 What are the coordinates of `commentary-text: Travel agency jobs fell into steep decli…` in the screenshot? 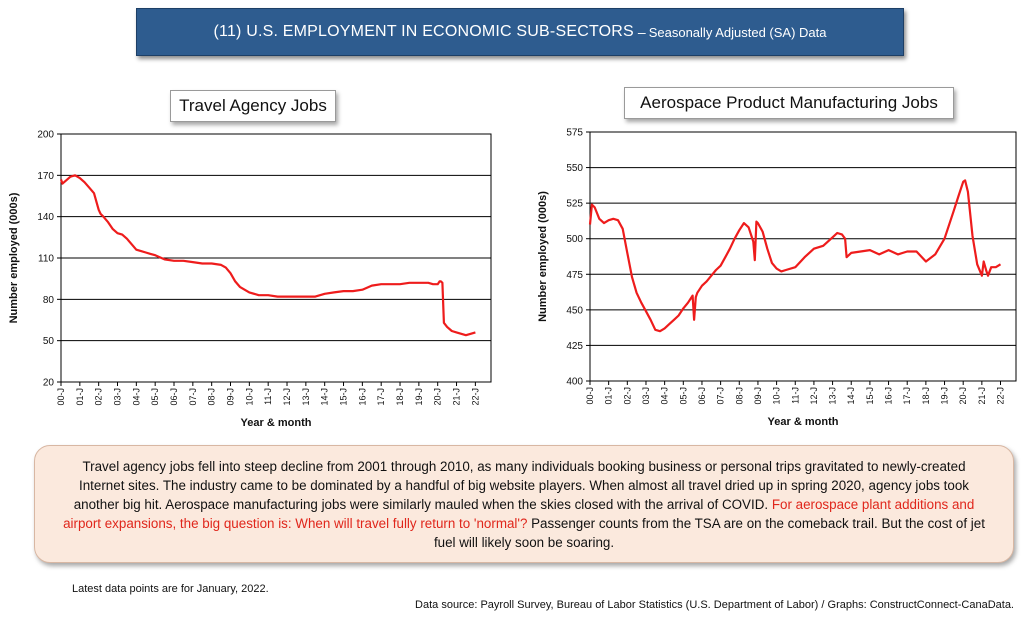 It's located at (521, 485).